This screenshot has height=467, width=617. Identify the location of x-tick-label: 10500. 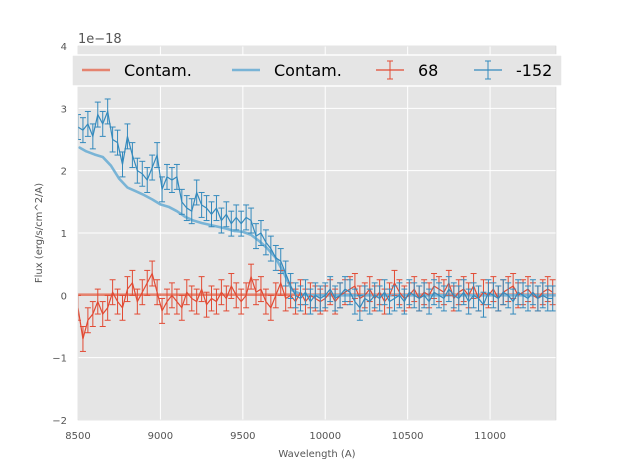
(408, 436).